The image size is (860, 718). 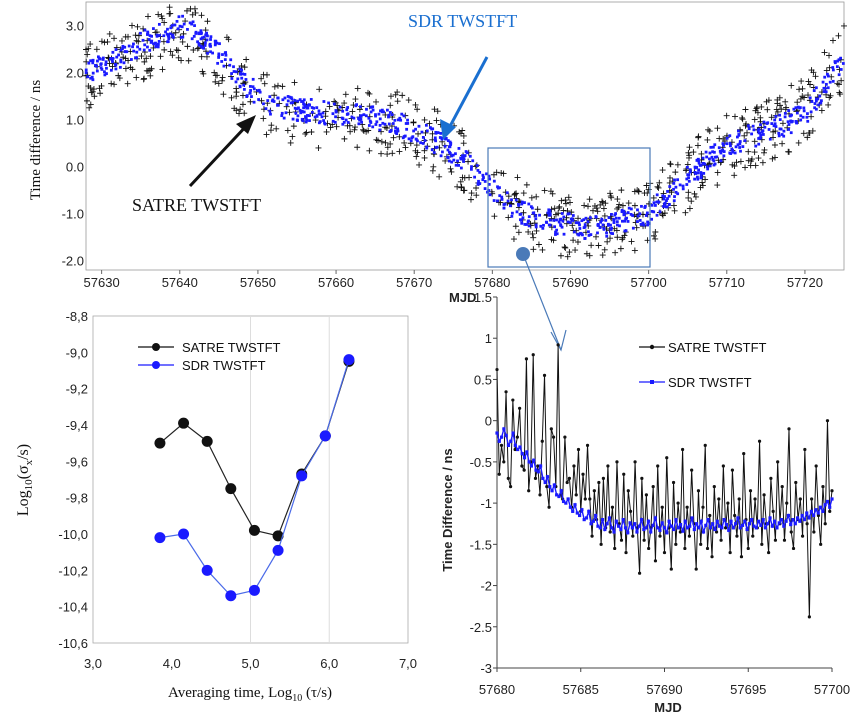 What do you see at coordinates (408, 663) in the screenshot?
I see `allan-x-tick-label: 7,0` at bounding box center [408, 663].